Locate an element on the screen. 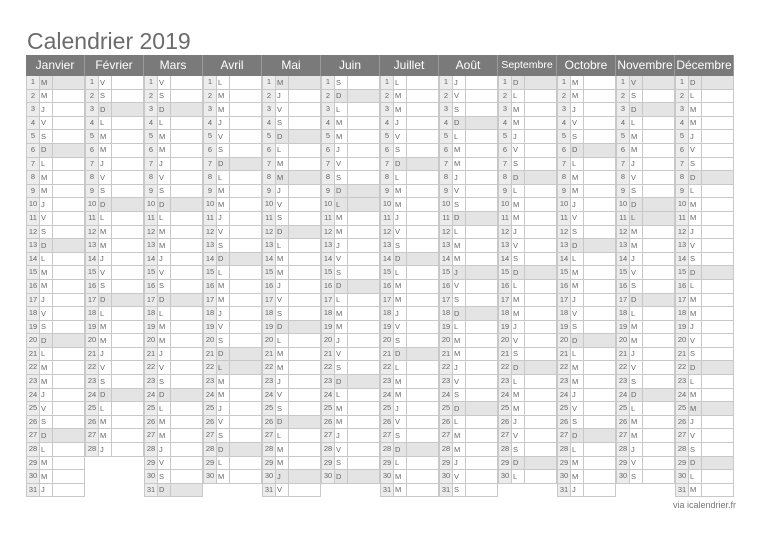 This screenshot has width=760, height=537. day-number: 4 is located at coordinates (210, 123).